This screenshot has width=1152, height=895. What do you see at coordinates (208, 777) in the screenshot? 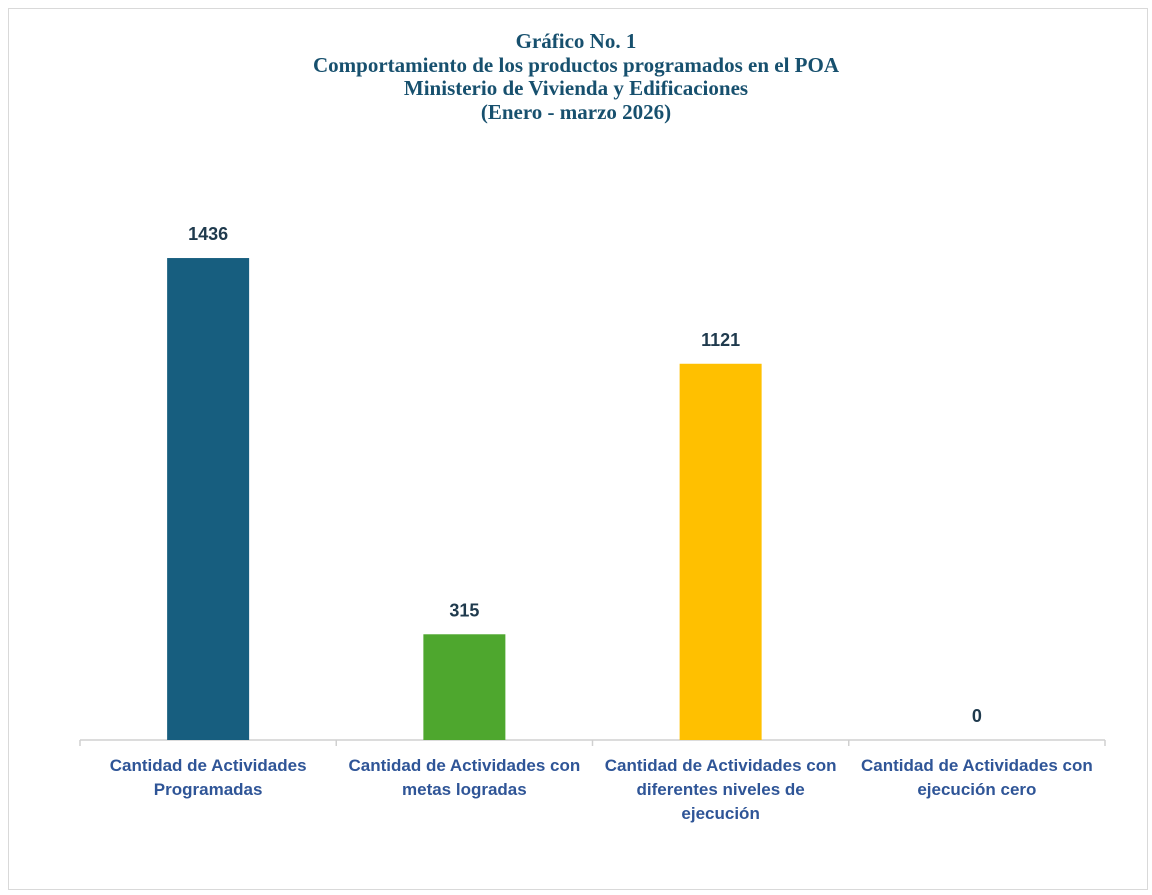
I see `category-label: Cantidad de Actividades Programadas` at bounding box center [208, 777].